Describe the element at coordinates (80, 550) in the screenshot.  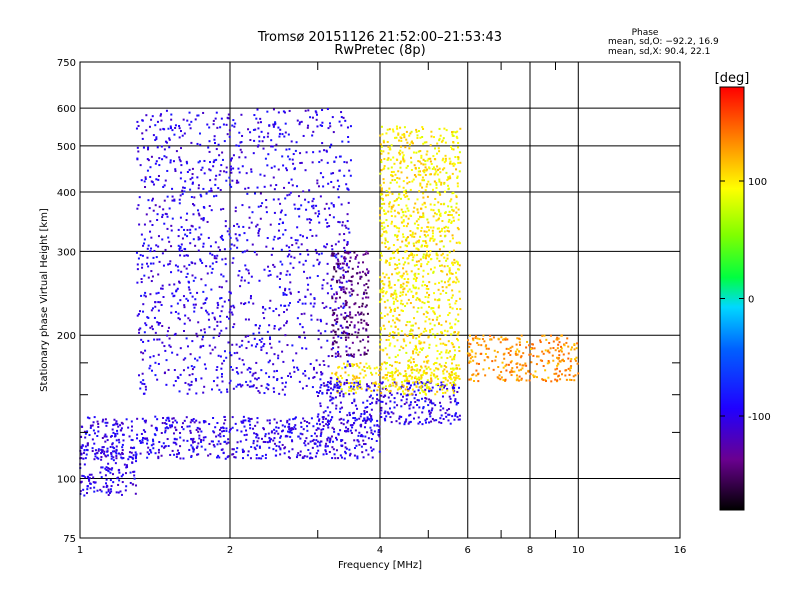
I see `x-tick-label: 1` at that location.